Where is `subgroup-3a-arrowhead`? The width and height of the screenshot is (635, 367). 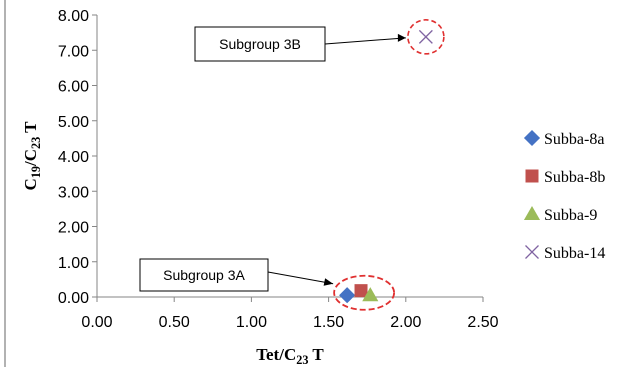
subgroup-3a-arrowhead is located at coordinates (328, 282).